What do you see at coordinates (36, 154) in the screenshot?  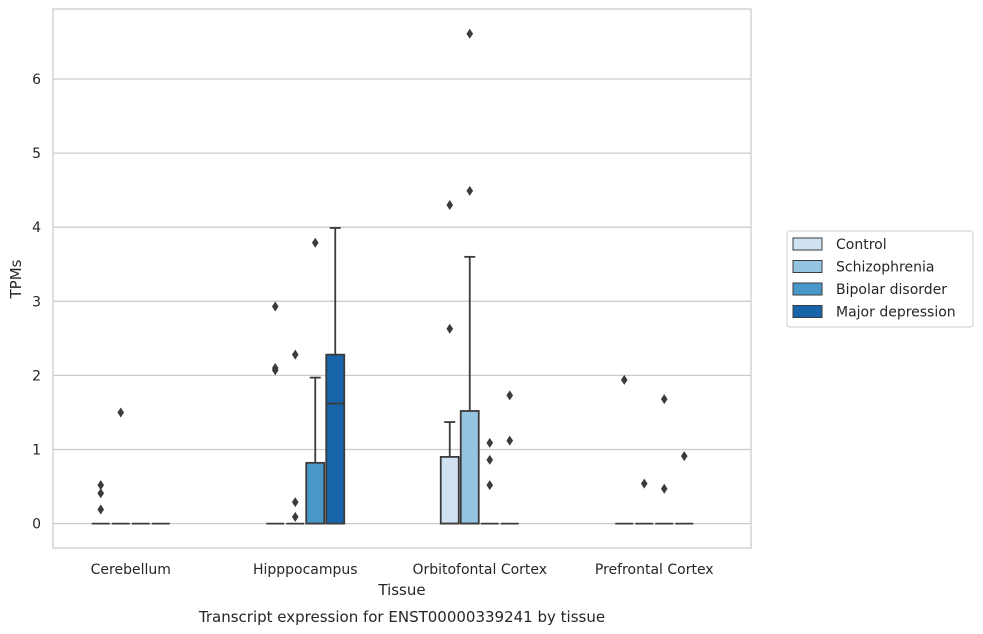 I see `y-tick-label: 5` at bounding box center [36, 154].